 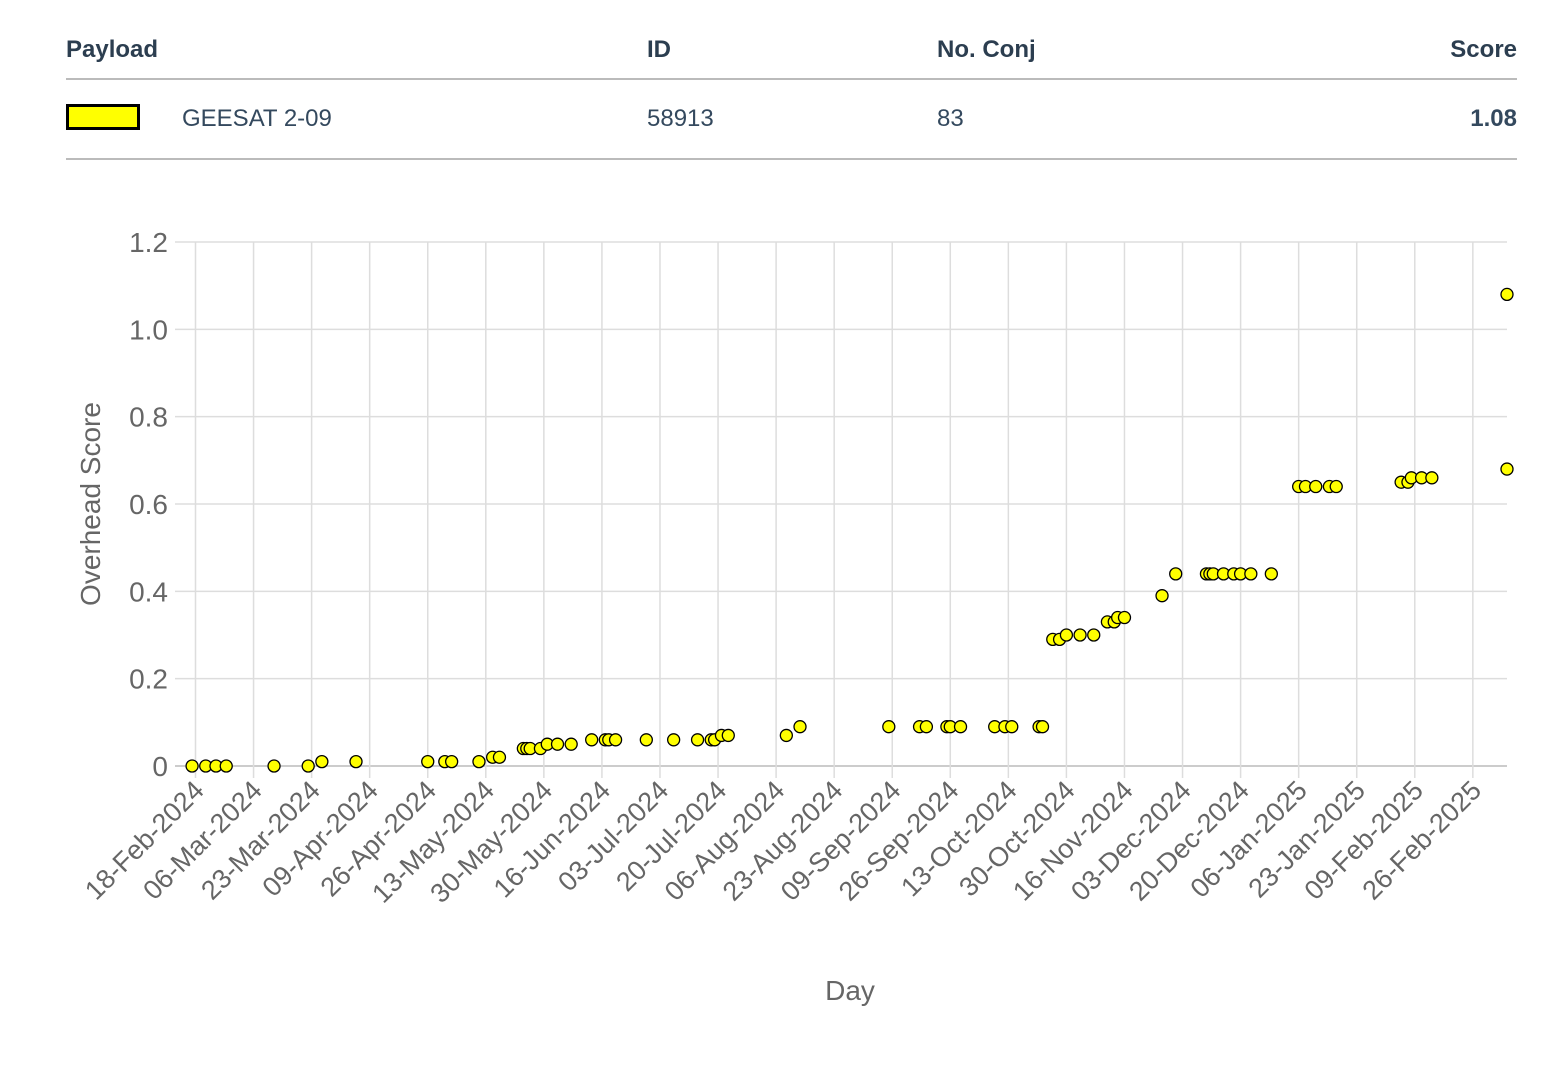 I want to click on y-axis-title: Overhead Score, so click(x=90, y=504).